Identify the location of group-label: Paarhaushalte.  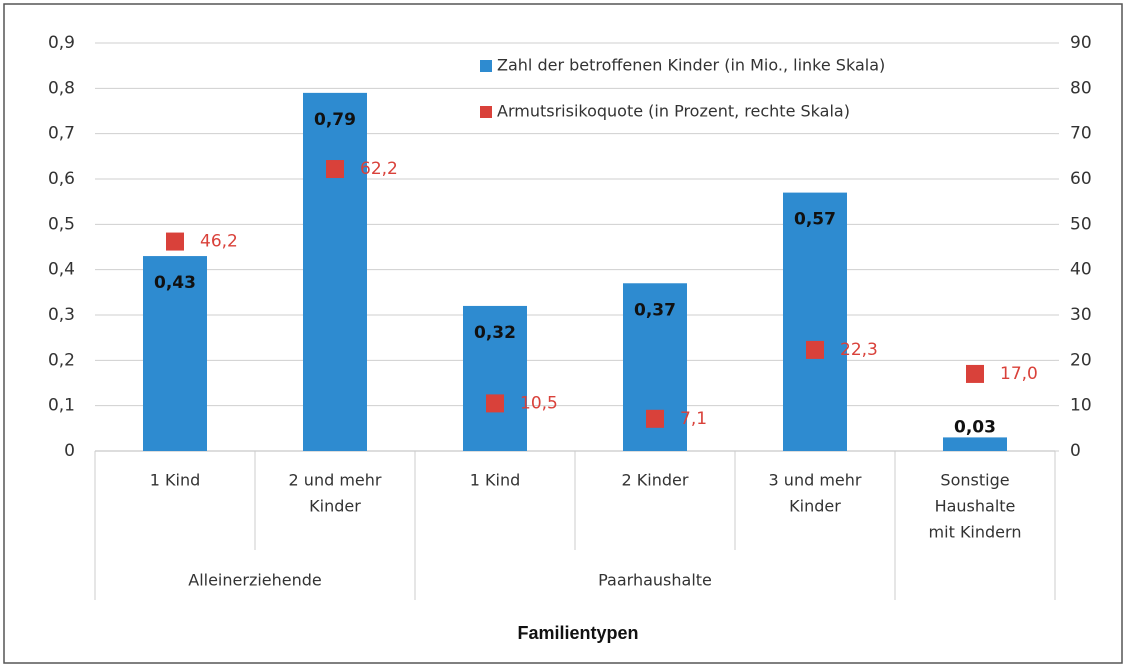
(655, 580).